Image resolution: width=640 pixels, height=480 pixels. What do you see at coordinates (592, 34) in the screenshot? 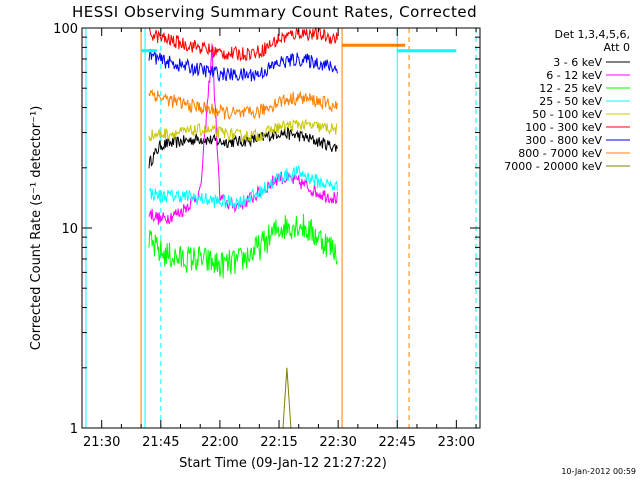
I see `legend-header-detectors: Det 1,3,4,5,6,` at bounding box center [592, 34].